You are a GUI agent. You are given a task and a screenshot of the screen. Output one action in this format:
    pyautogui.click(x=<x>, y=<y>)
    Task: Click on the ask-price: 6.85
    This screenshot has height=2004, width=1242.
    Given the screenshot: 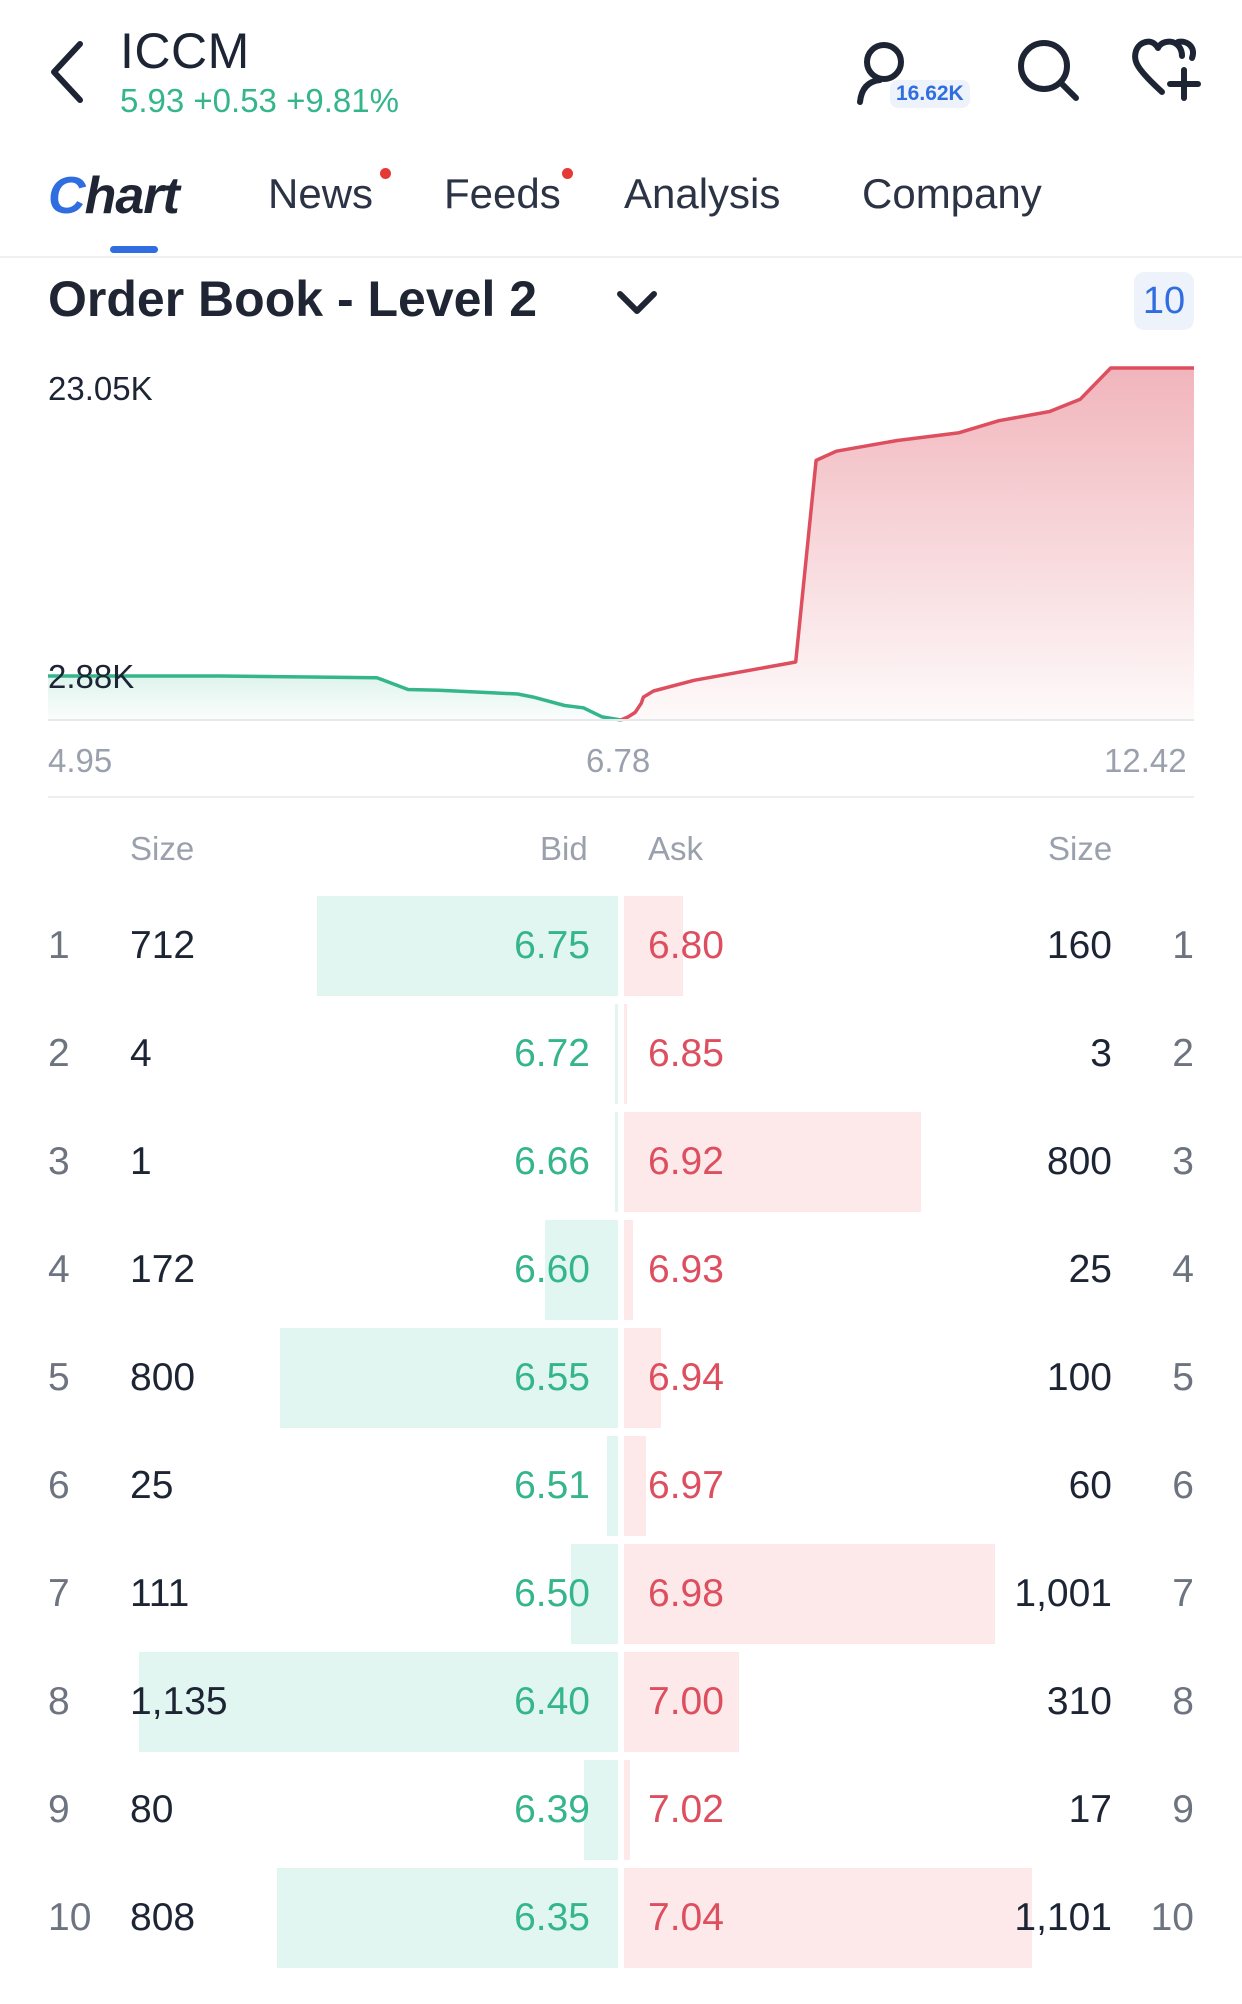 What is the action you would take?
    pyautogui.click(x=686, y=1053)
    